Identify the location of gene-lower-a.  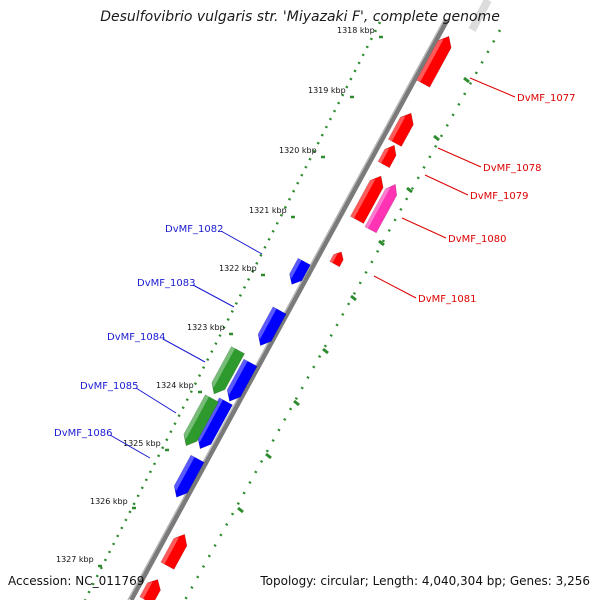
(174, 551).